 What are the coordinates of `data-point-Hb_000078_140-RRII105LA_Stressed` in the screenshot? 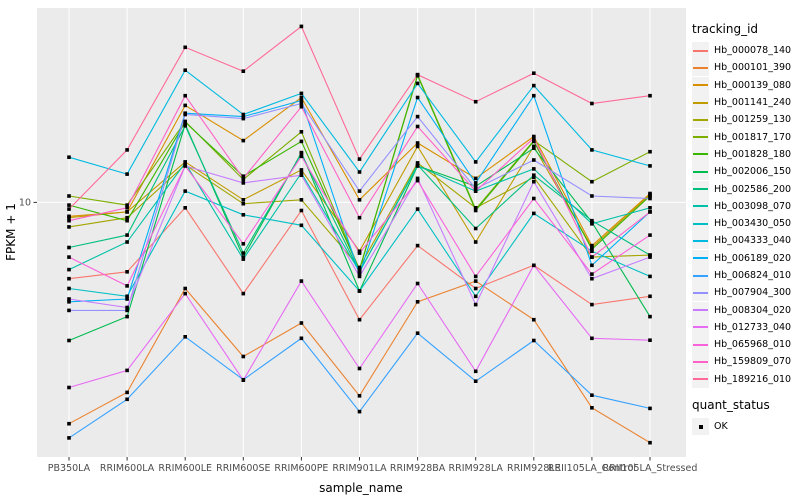 It's located at (650, 296).